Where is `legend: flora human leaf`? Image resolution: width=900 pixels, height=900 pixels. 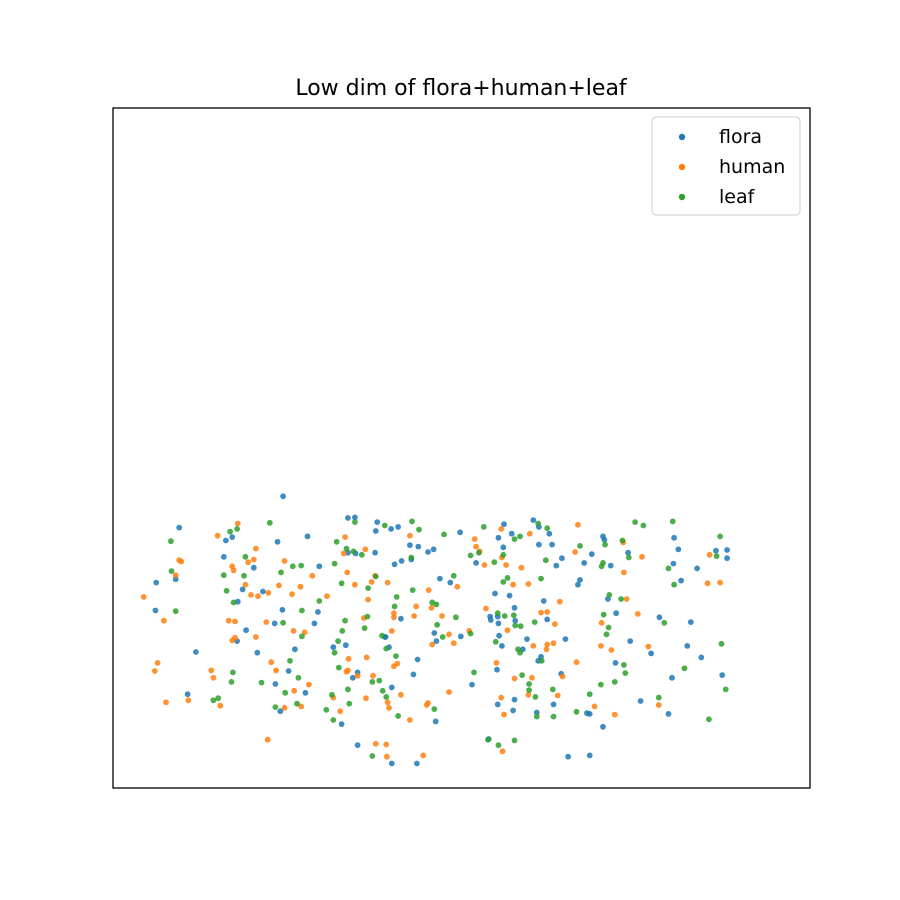 legend: flora human leaf is located at coordinates (726, 166).